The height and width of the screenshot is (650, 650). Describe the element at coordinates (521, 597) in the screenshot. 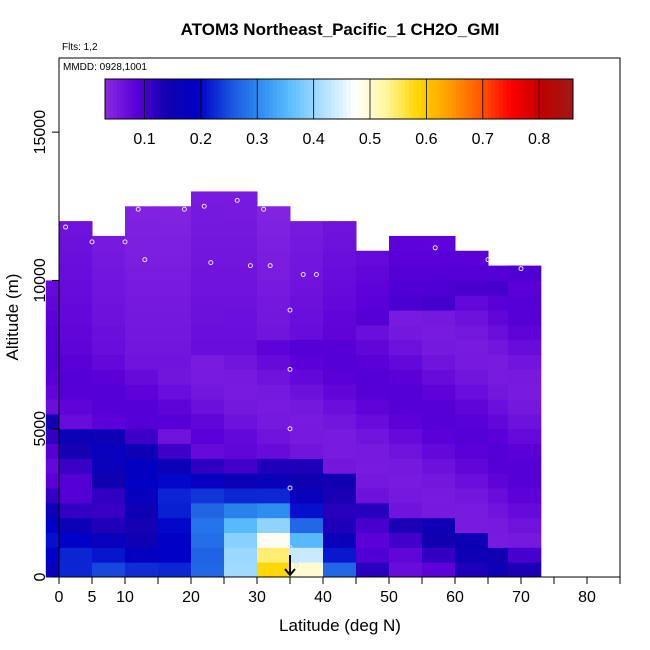

I see `x-tick-label: 70` at that location.